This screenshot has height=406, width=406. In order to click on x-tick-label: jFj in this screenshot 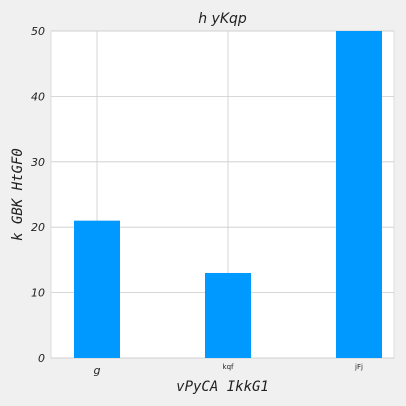, I will do `click(358, 367)`.